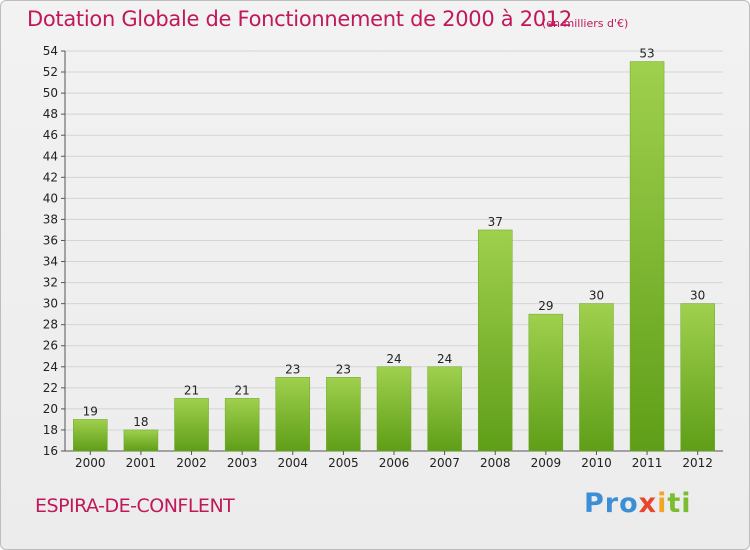 The width and height of the screenshot is (750, 550). Describe the element at coordinates (495, 463) in the screenshot. I see `x-tick-label: 2008` at that location.